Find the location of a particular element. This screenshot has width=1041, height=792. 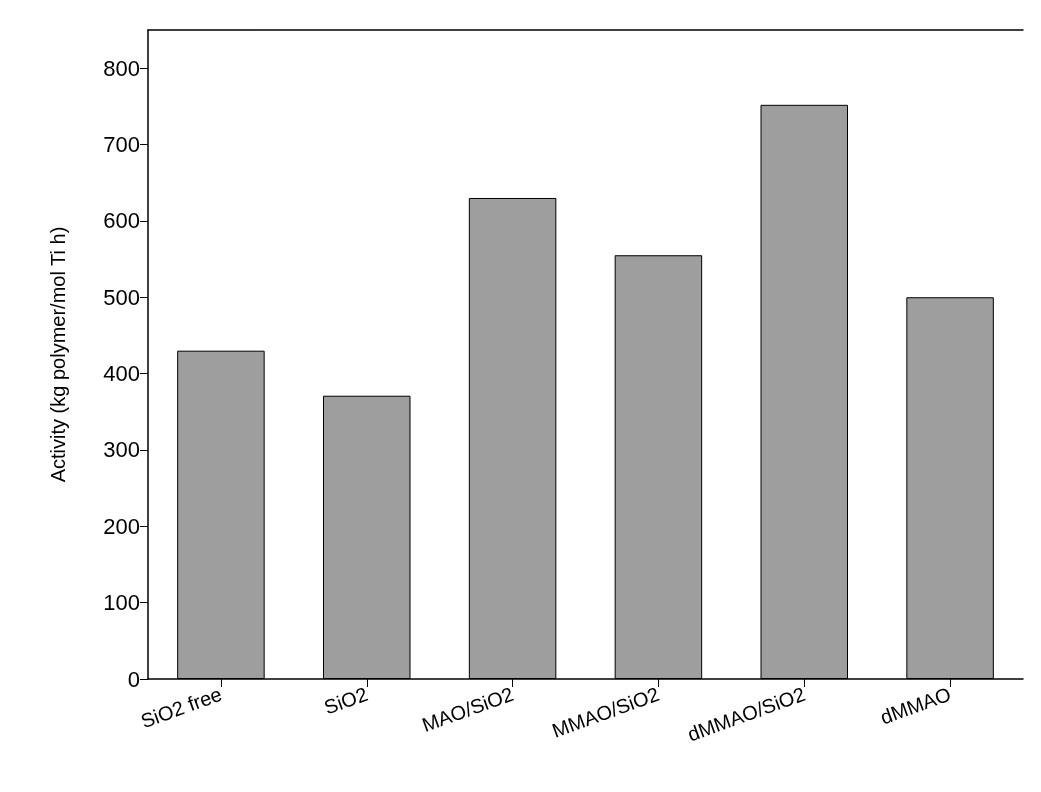

y-tick-label: 500 is located at coordinates (121, 297).